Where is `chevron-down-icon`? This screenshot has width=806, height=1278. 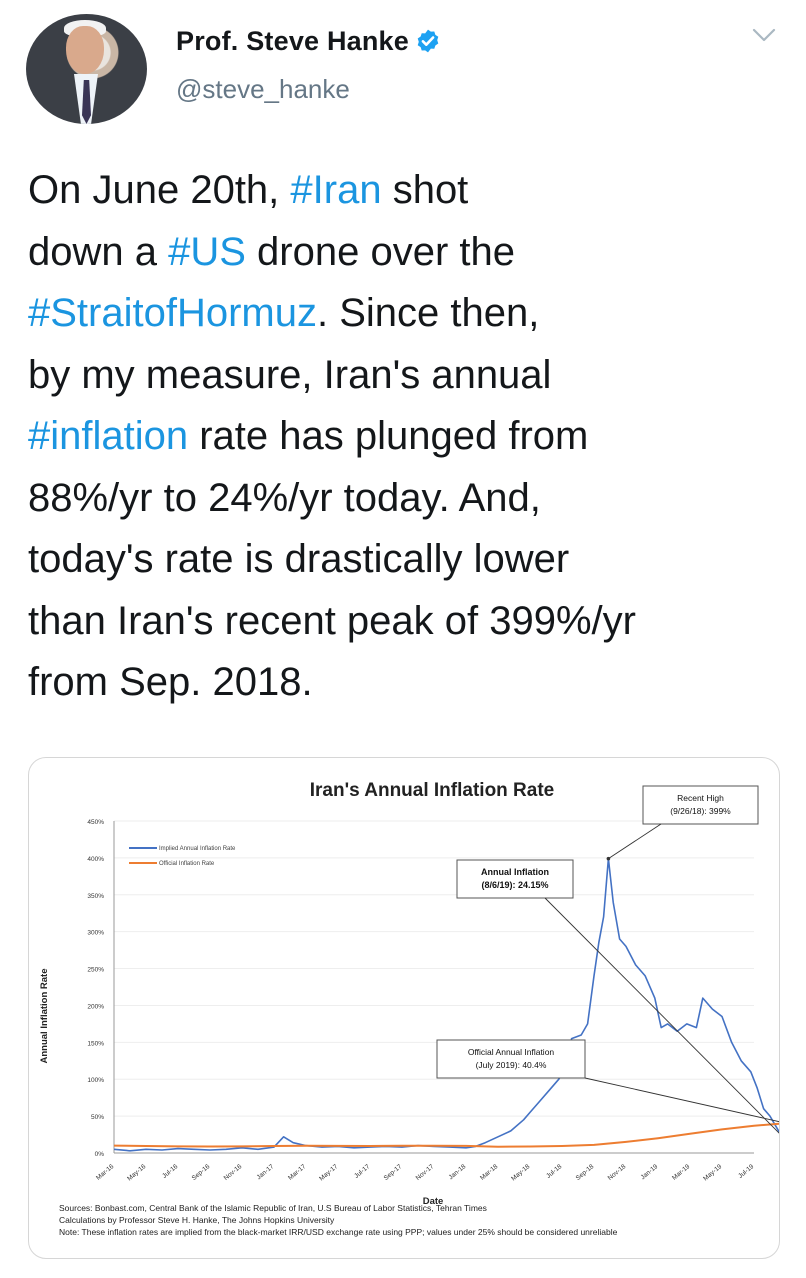
chevron-down-icon is located at coordinates (764, 35).